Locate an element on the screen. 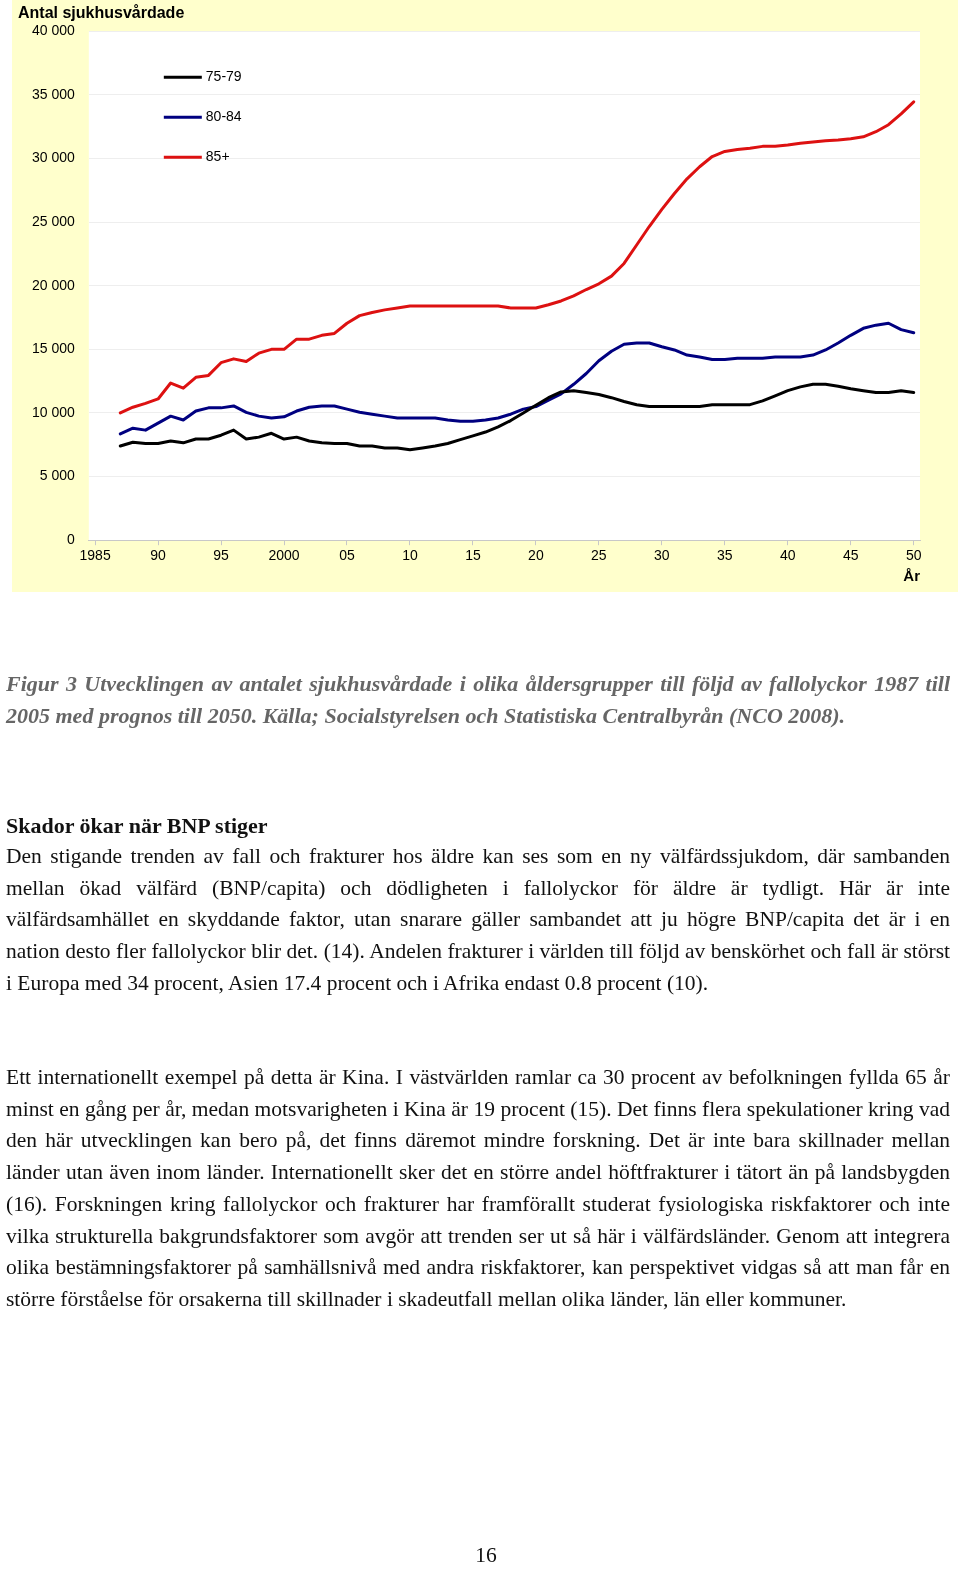 Image resolution: width=960 pixels, height=1588 pixels. y-tick-label: 10 000 is located at coordinates (53, 411).